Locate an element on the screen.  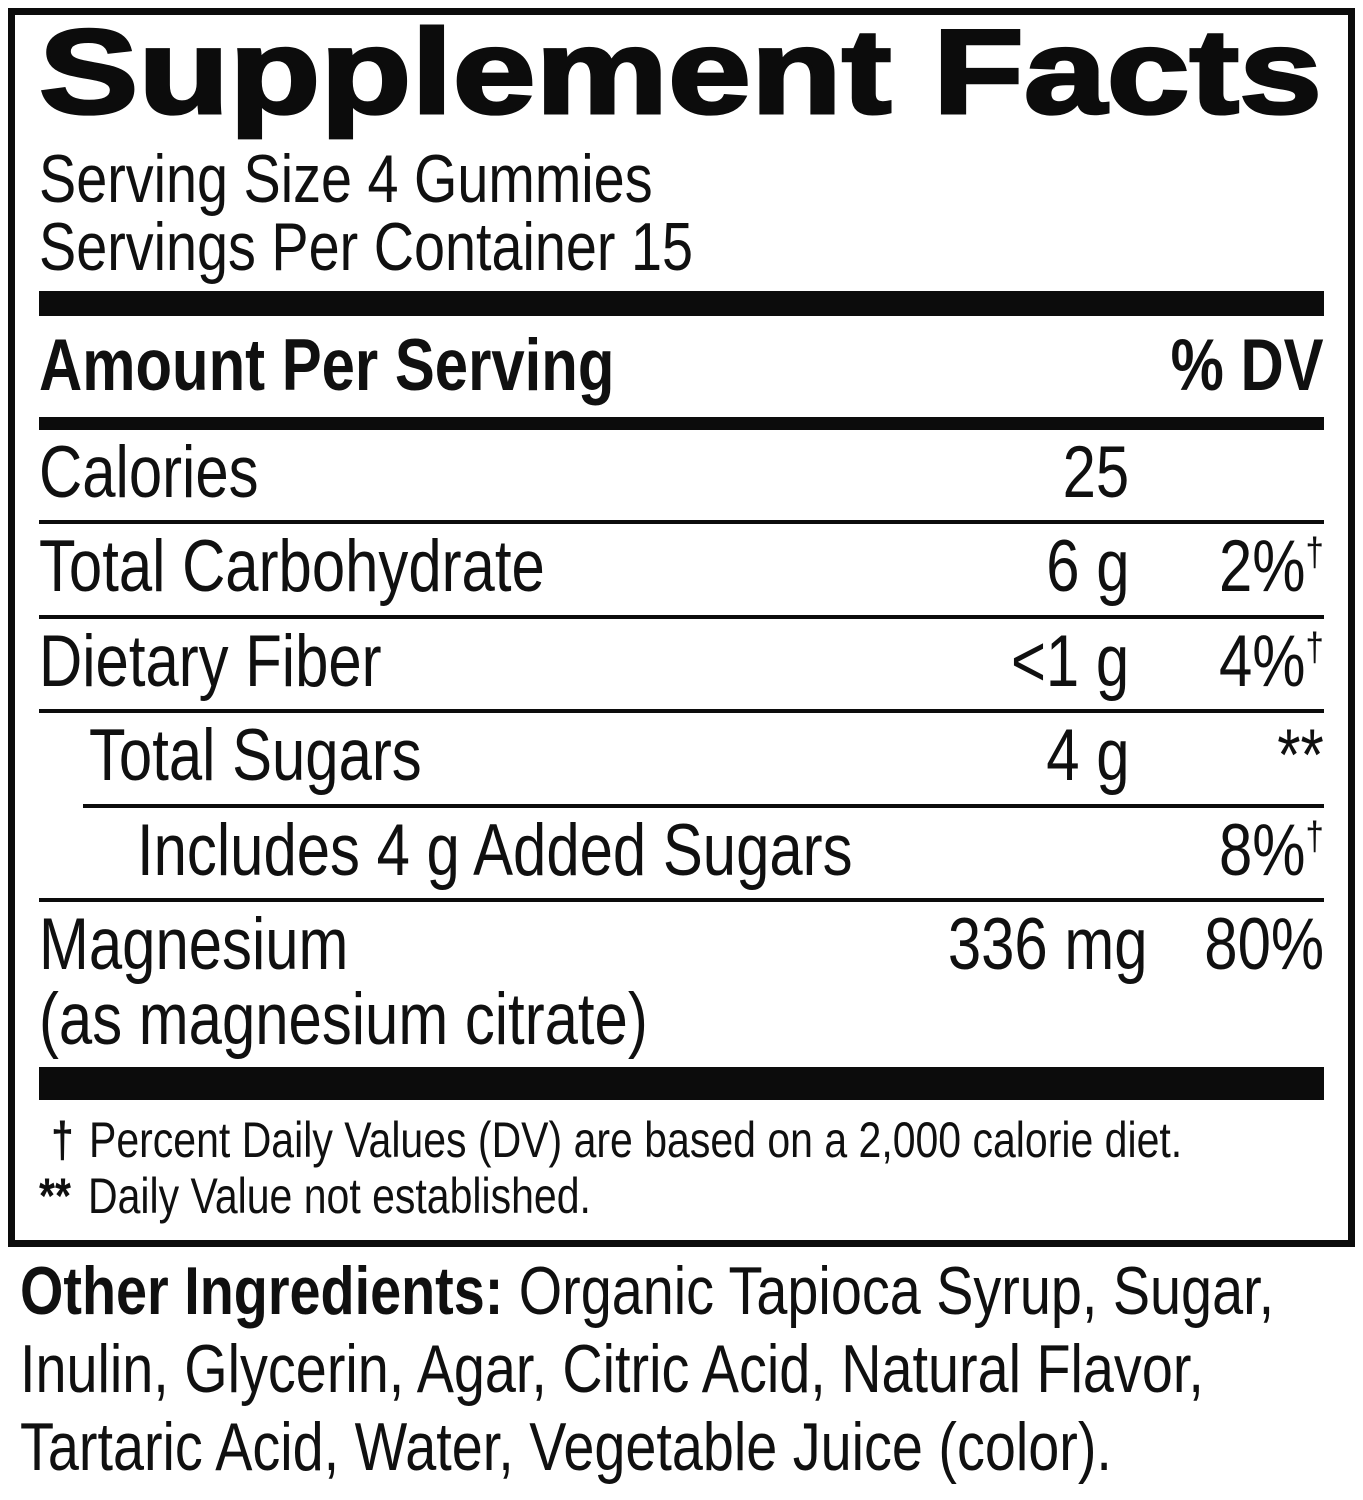
nutrient-amount-cell is located at coordinates (1094, 851).